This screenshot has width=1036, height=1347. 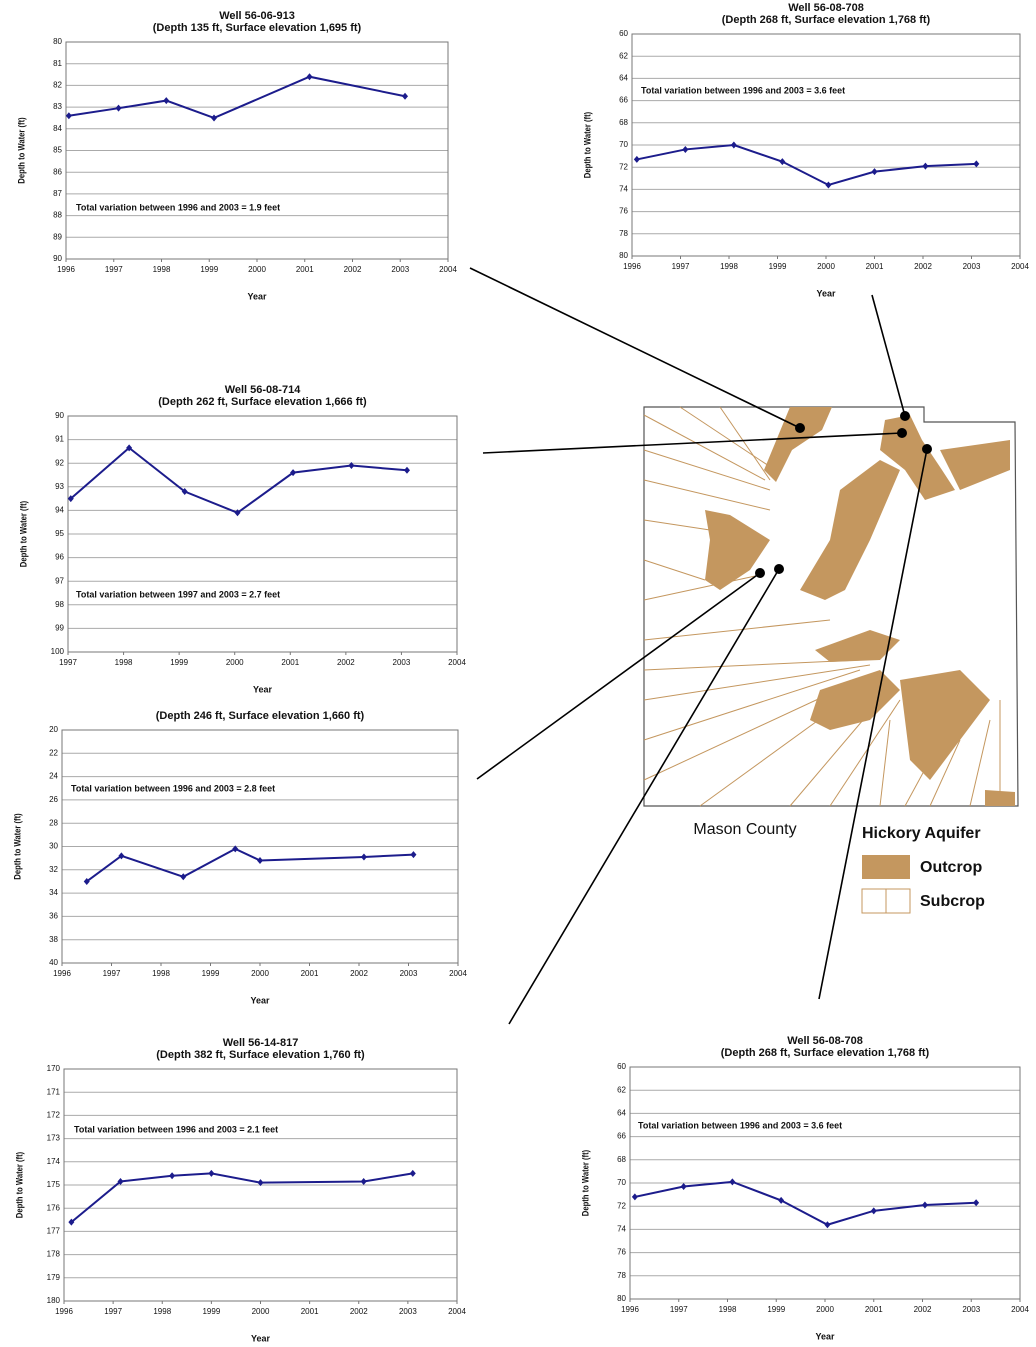 I want to click on y-tick-label: 85, so click(x=57, y=150).